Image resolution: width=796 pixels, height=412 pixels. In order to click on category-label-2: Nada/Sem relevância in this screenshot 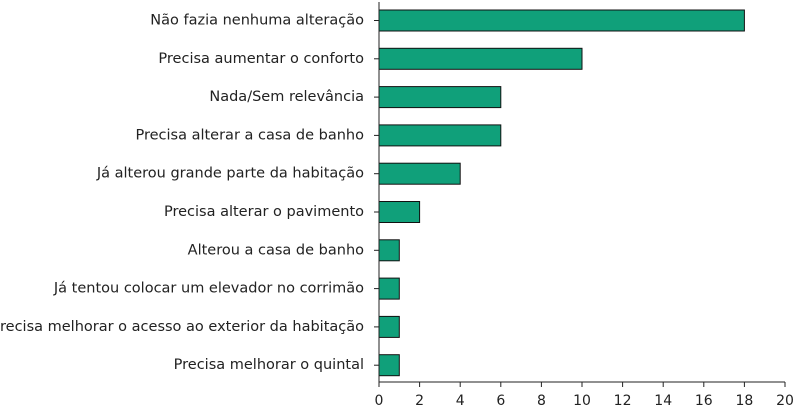, I will do `click(286, 97)`.